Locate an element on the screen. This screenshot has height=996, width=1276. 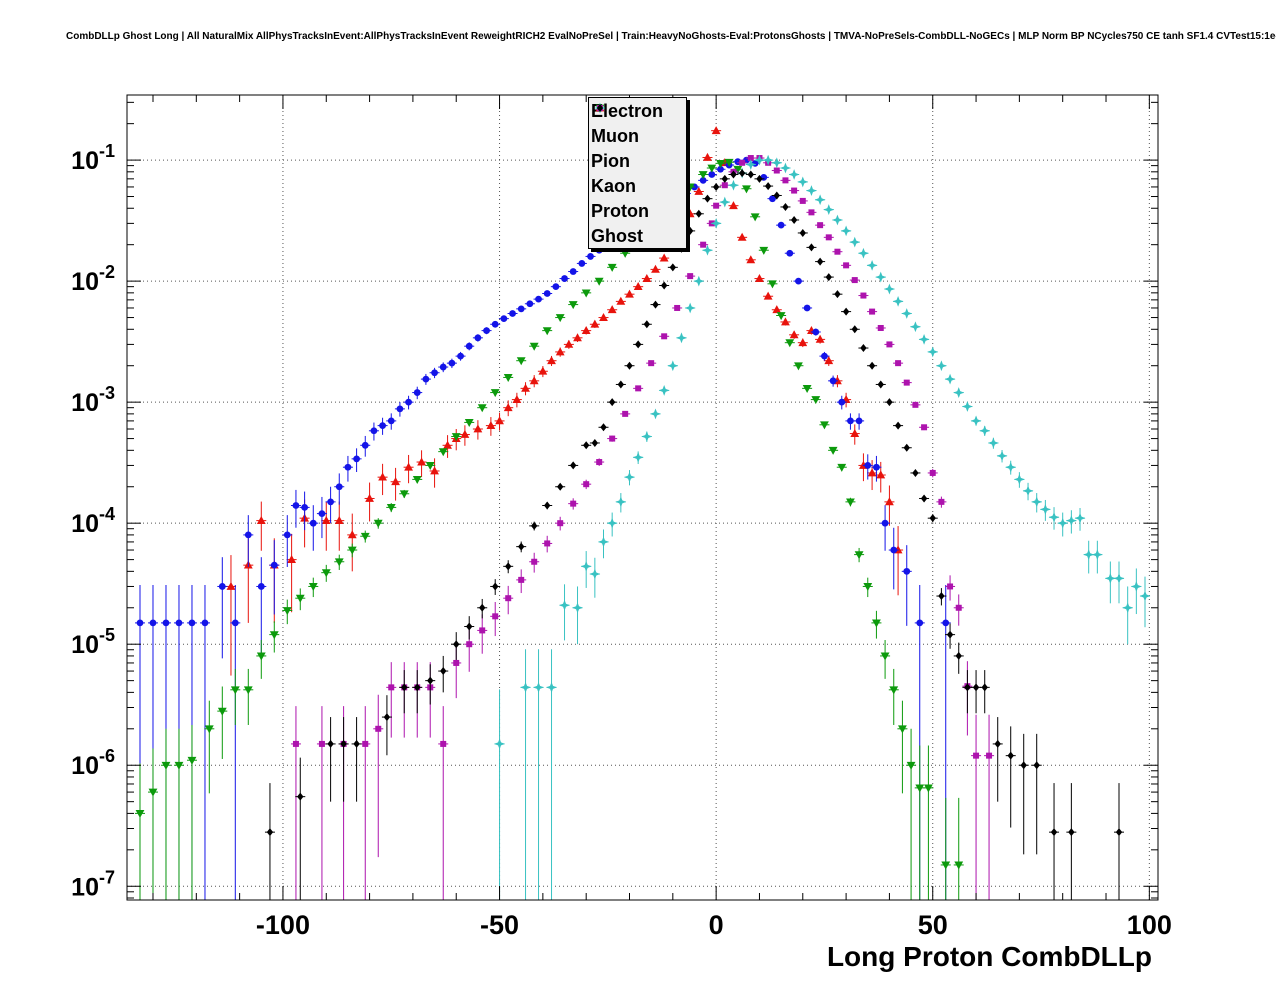
legend-entry-proton: Proton is located at coordinates (637, 162).